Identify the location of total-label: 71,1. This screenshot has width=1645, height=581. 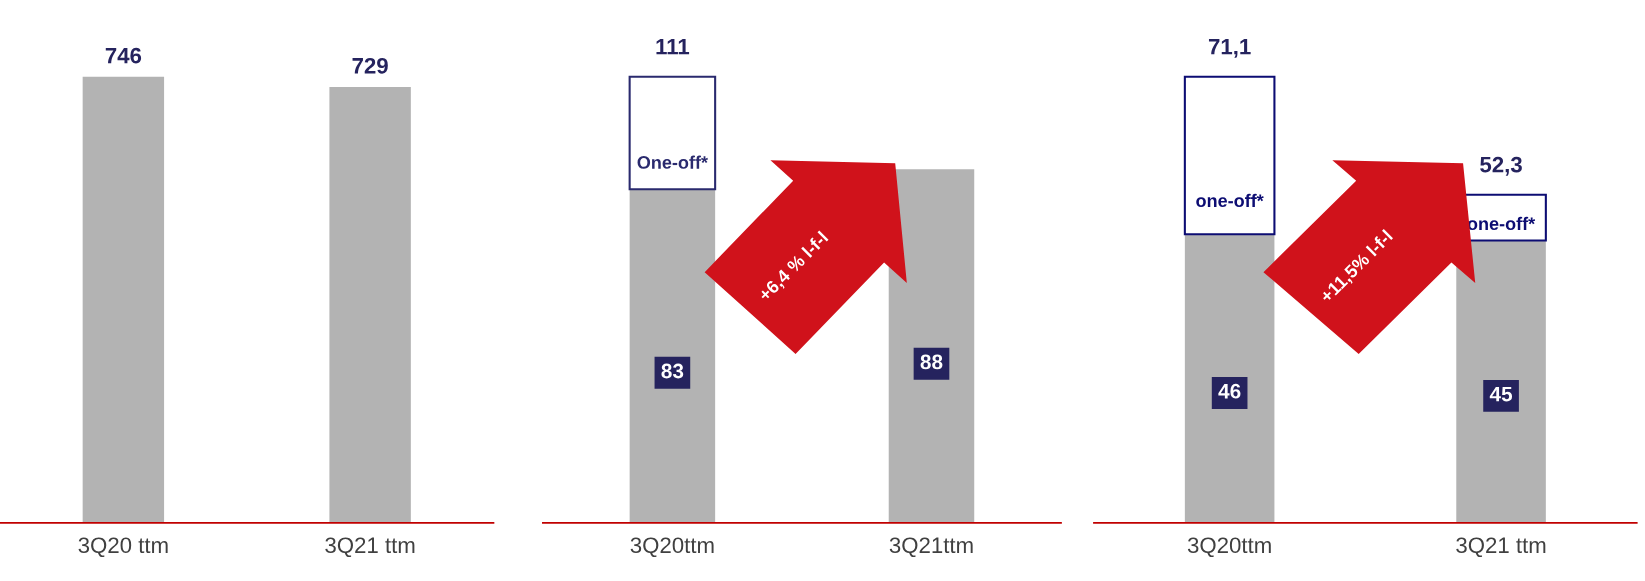
(1229, 48).